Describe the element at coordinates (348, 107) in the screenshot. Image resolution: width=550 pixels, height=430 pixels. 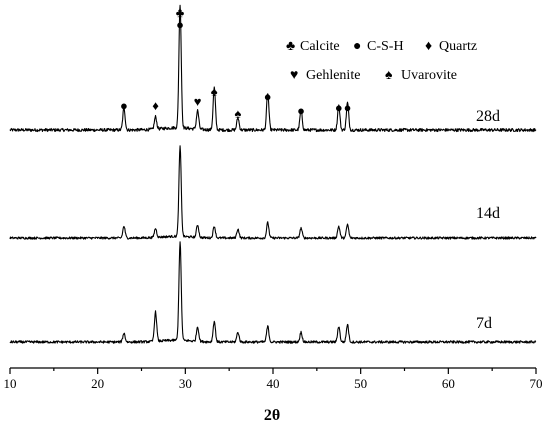
I see `peak-marker-10: ●` at that location.